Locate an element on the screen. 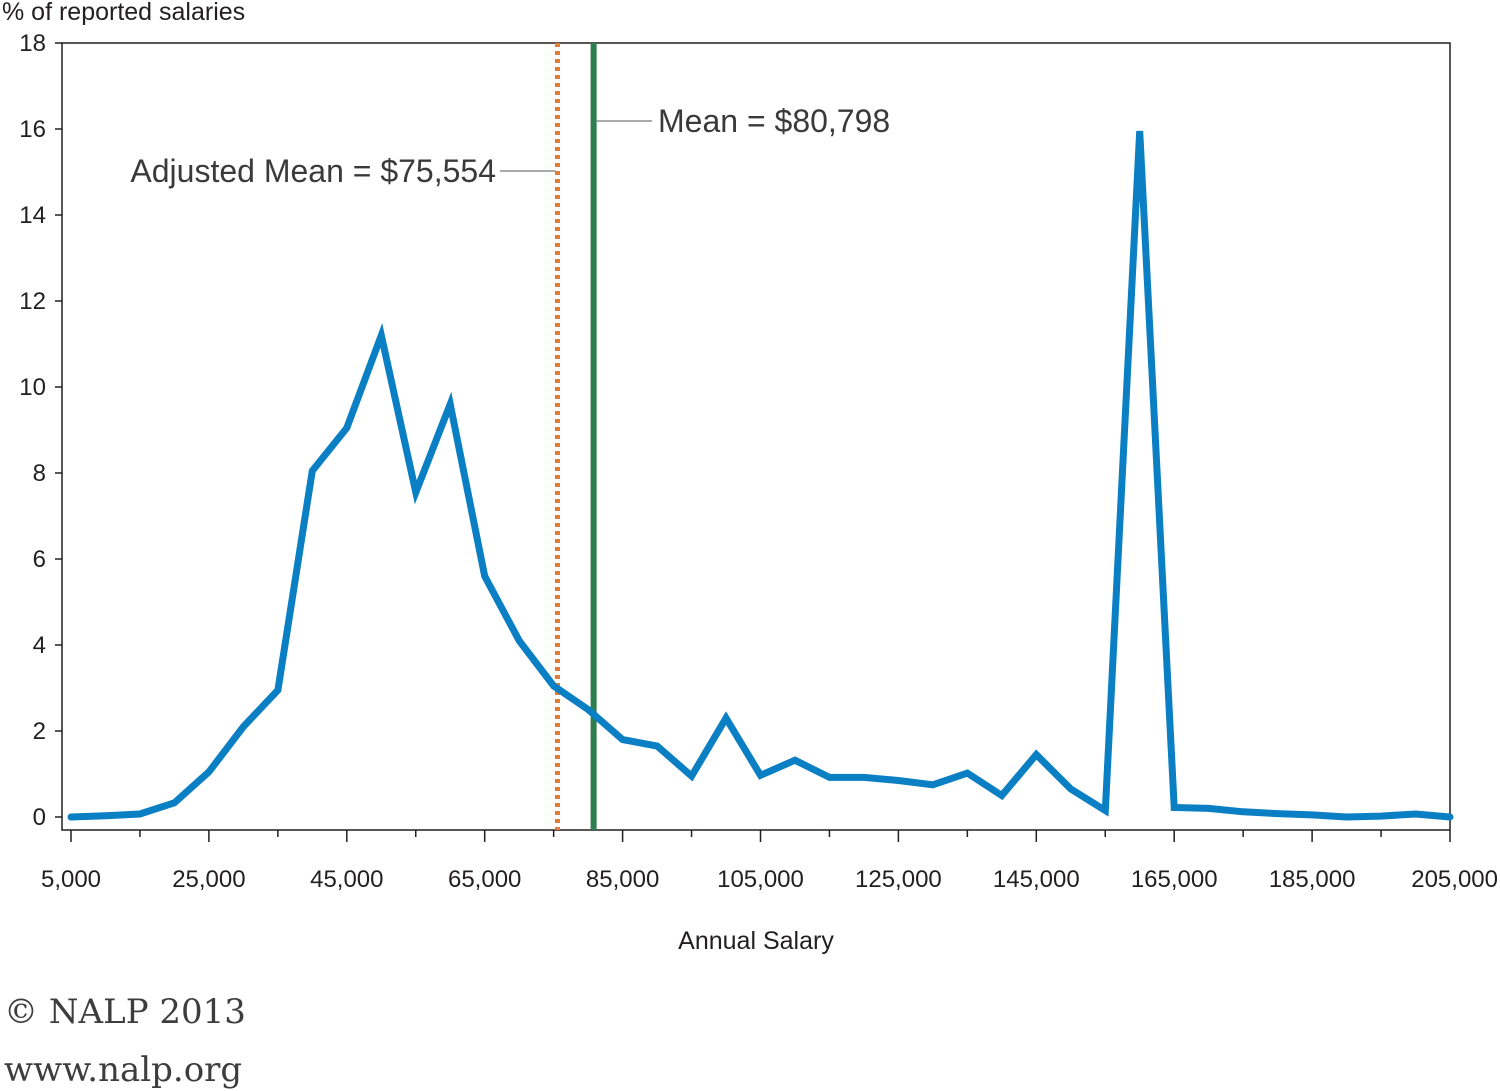 This screenshot has width=1500, height=1091. y-tick-label: 14 is located at coordinates (32, 215).